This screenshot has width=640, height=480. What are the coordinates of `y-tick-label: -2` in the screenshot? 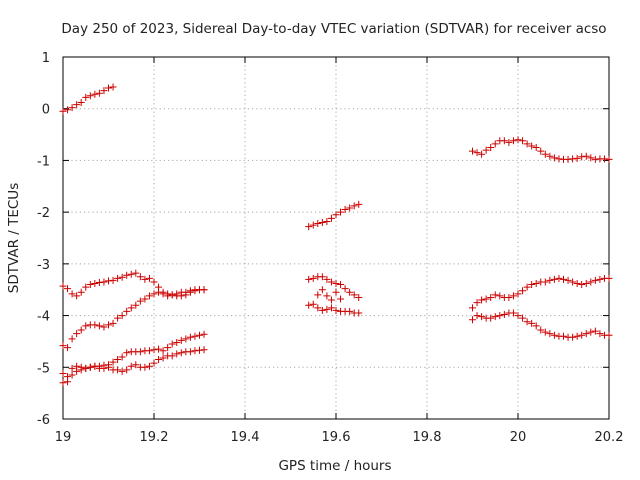 It's located at (43, 213).